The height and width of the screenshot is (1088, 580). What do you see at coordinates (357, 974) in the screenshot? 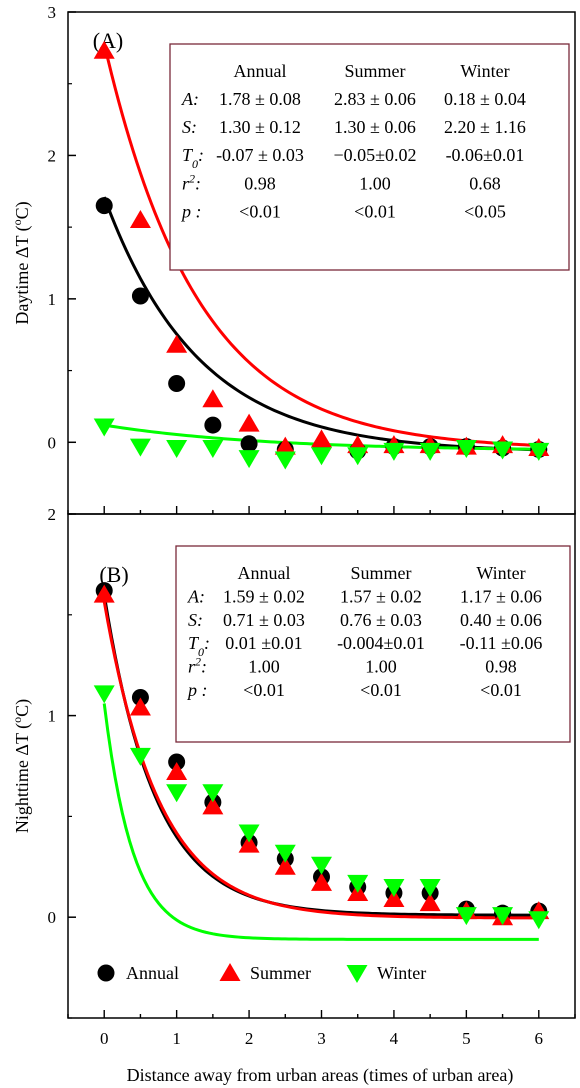
I see `legend-marker-winter` at bounding box center [357, 974].